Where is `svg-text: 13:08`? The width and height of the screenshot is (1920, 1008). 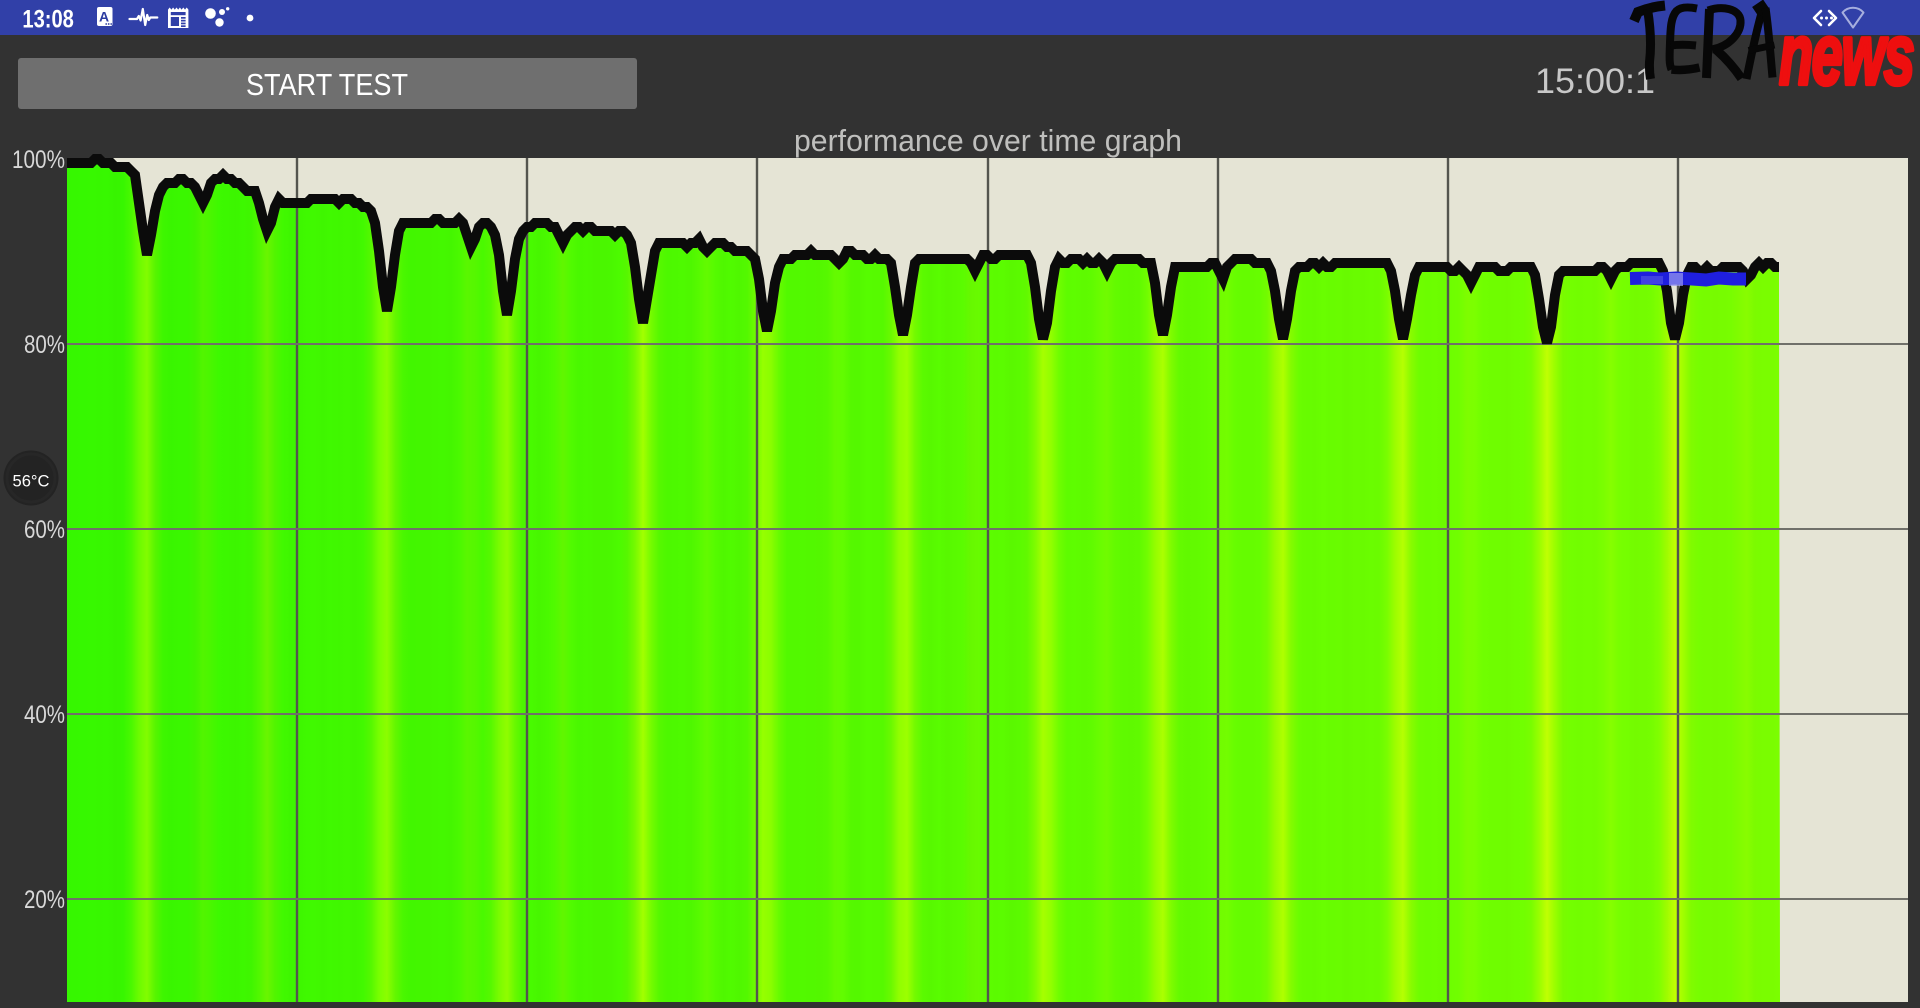
svg-text: 13:08 is located at coordinates (48, 20).